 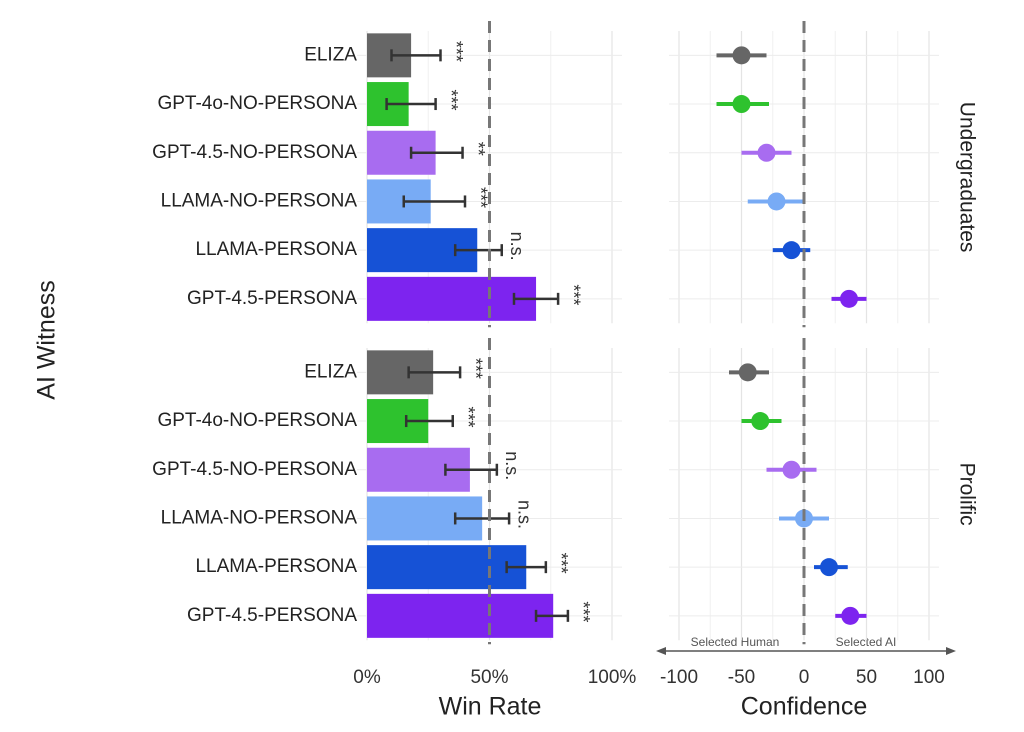 What do you see at coordinates (806, 651) in the screenshot?
I see `direction-arrow` at bounding box center [806, 651].